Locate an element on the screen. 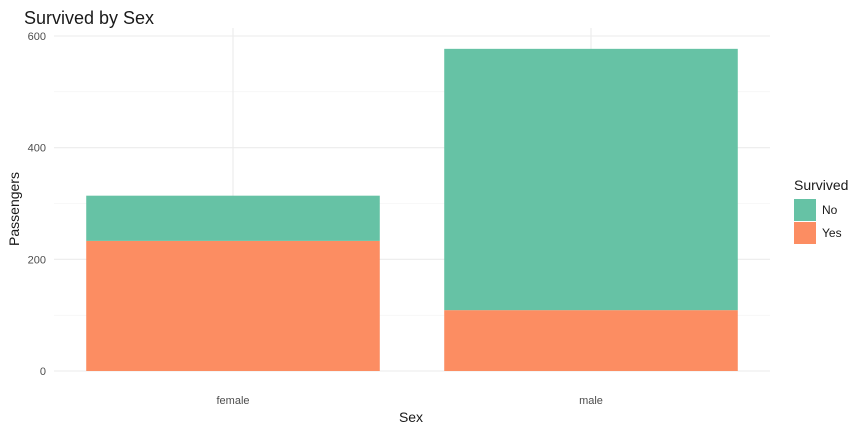 The width and height of the screenshot is (864, 432). y-tick-label: 200 is located at coordinates (37, 260).